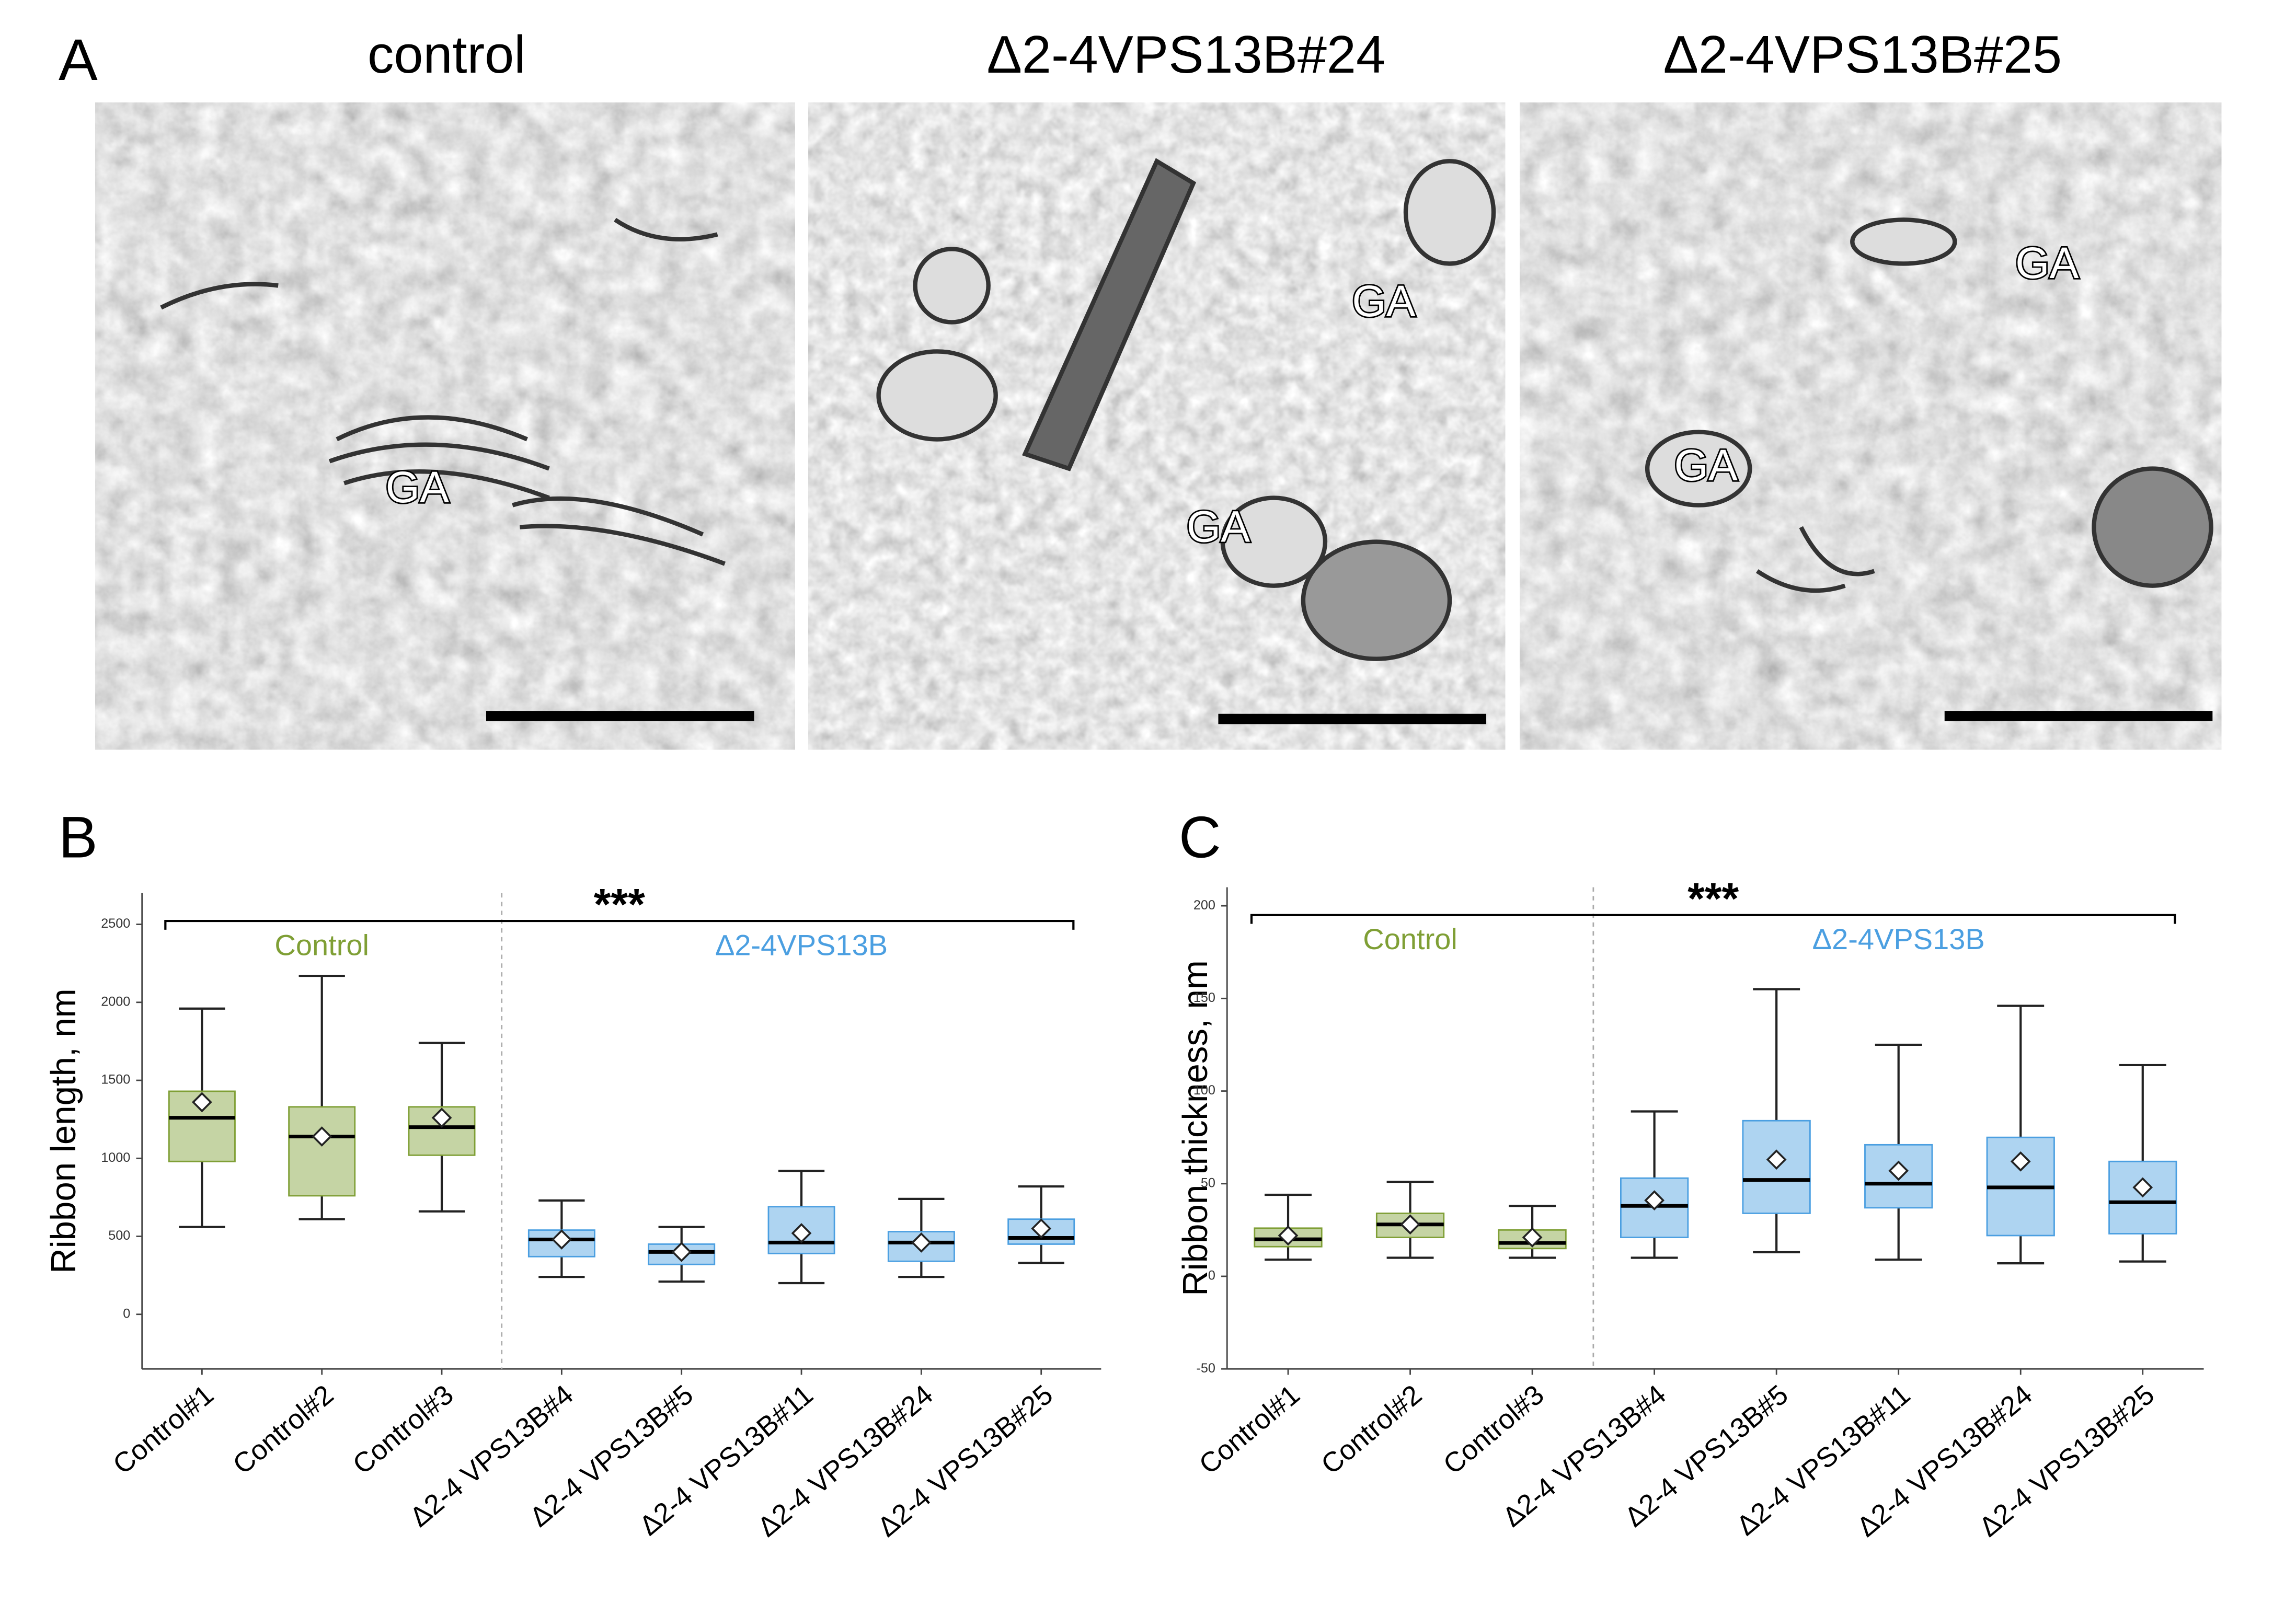 The height and width of the screenshot is (1615, 2296). What do you see at coordinates (1204, 997) in the screenshot?
I see `y-tick-label: 150` at bounding box center [1204, 997].